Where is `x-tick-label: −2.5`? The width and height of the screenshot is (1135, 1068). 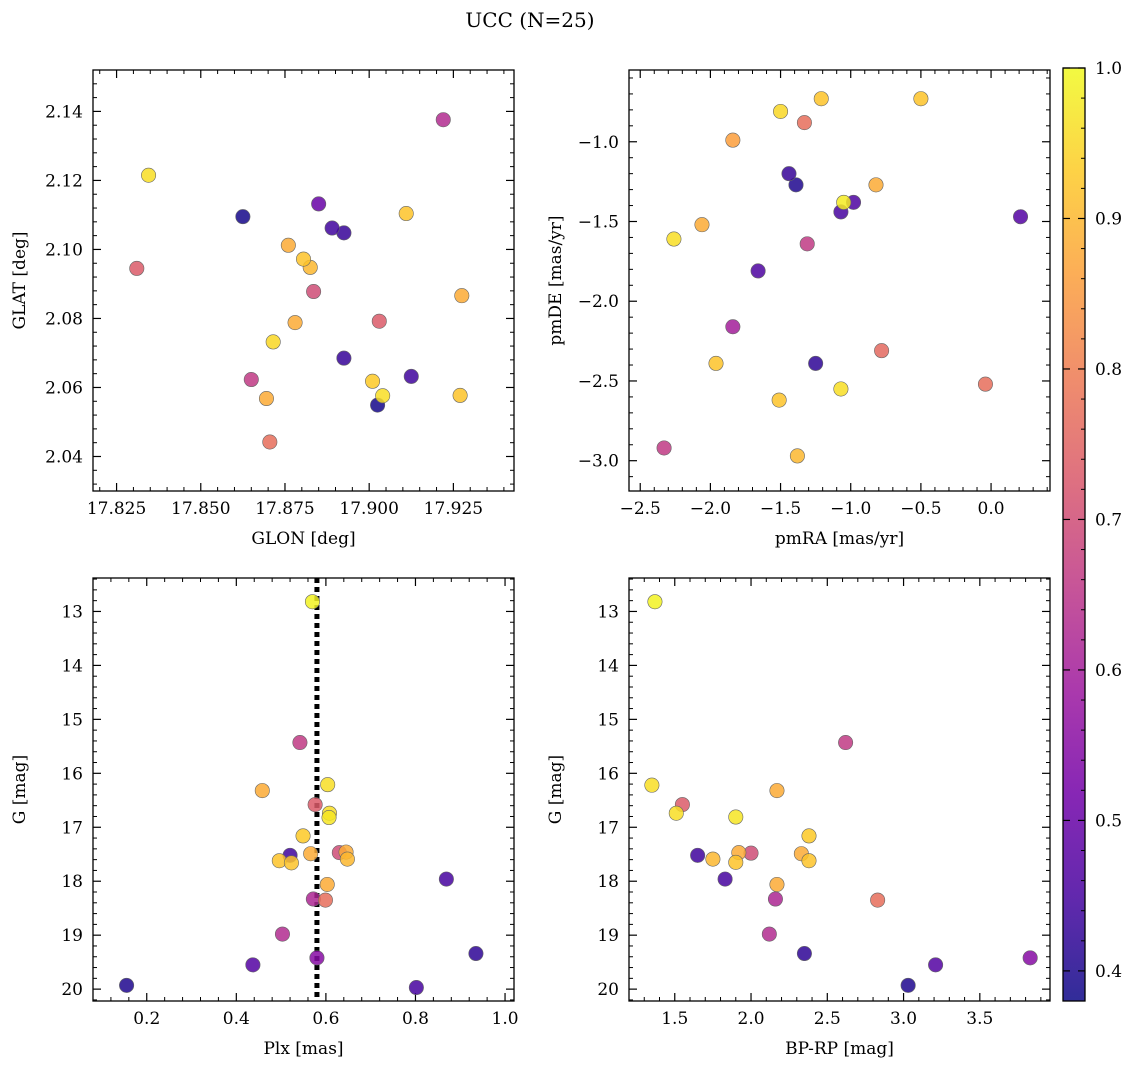 x-tick-label: −2.5 is located at coordinates (640, 509).